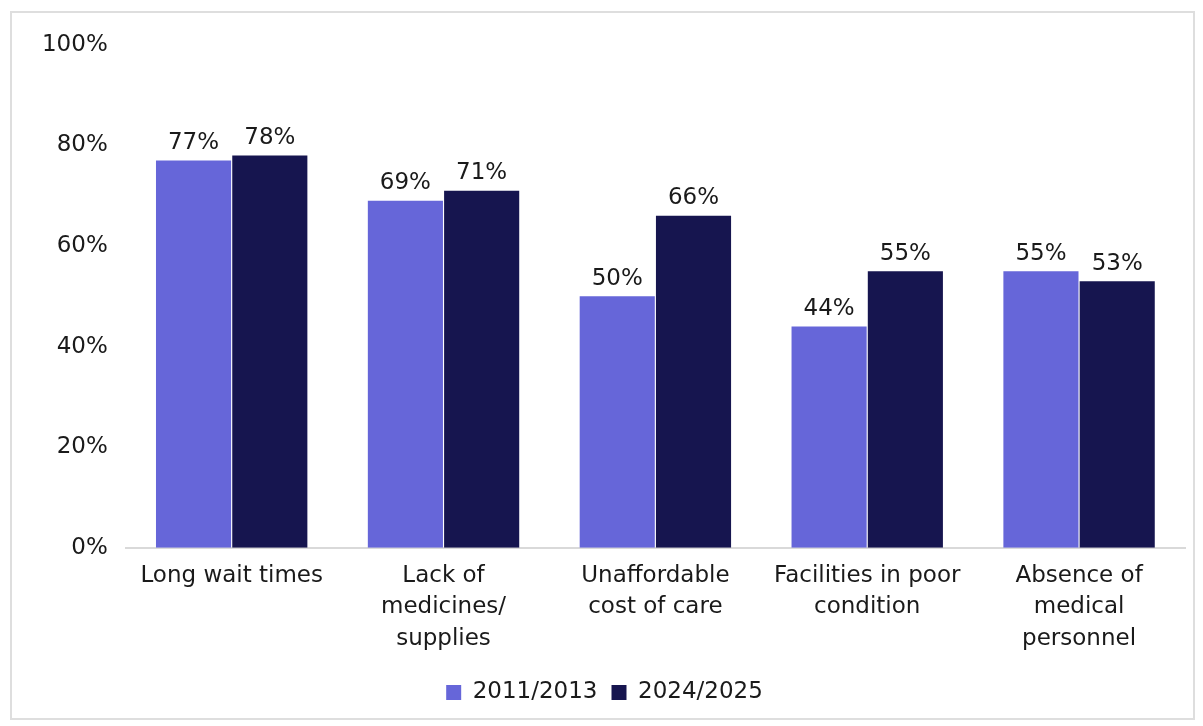 This screenshot has height=726, width=1203. What do you see at coordinates (74, 42) in the screenshot?
I see `y-tick-label: 100%` at bounding box center [74, 42].